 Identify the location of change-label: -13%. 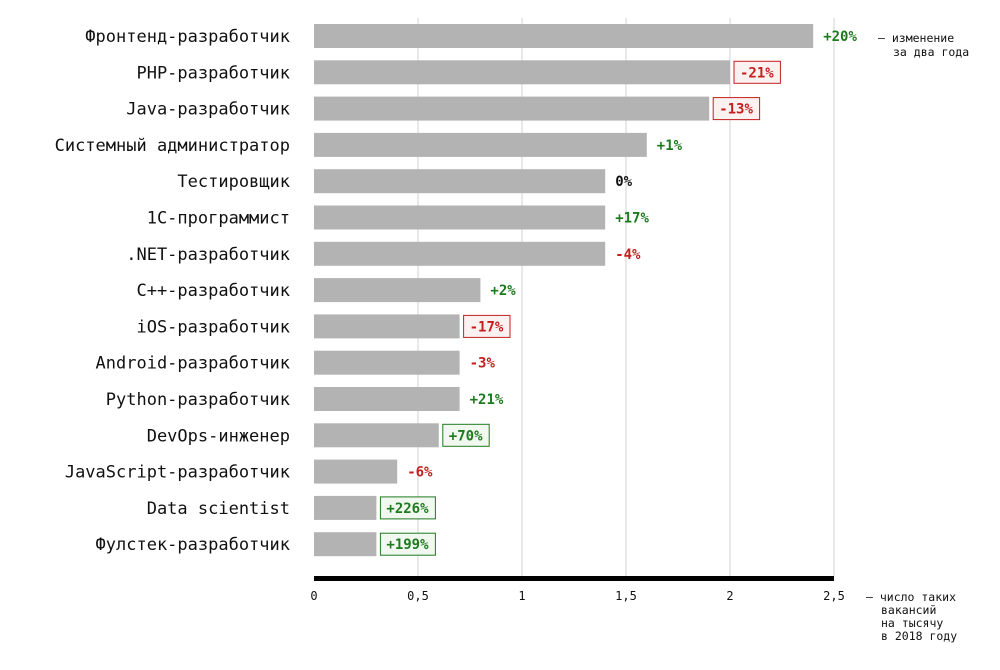
(736, 110).